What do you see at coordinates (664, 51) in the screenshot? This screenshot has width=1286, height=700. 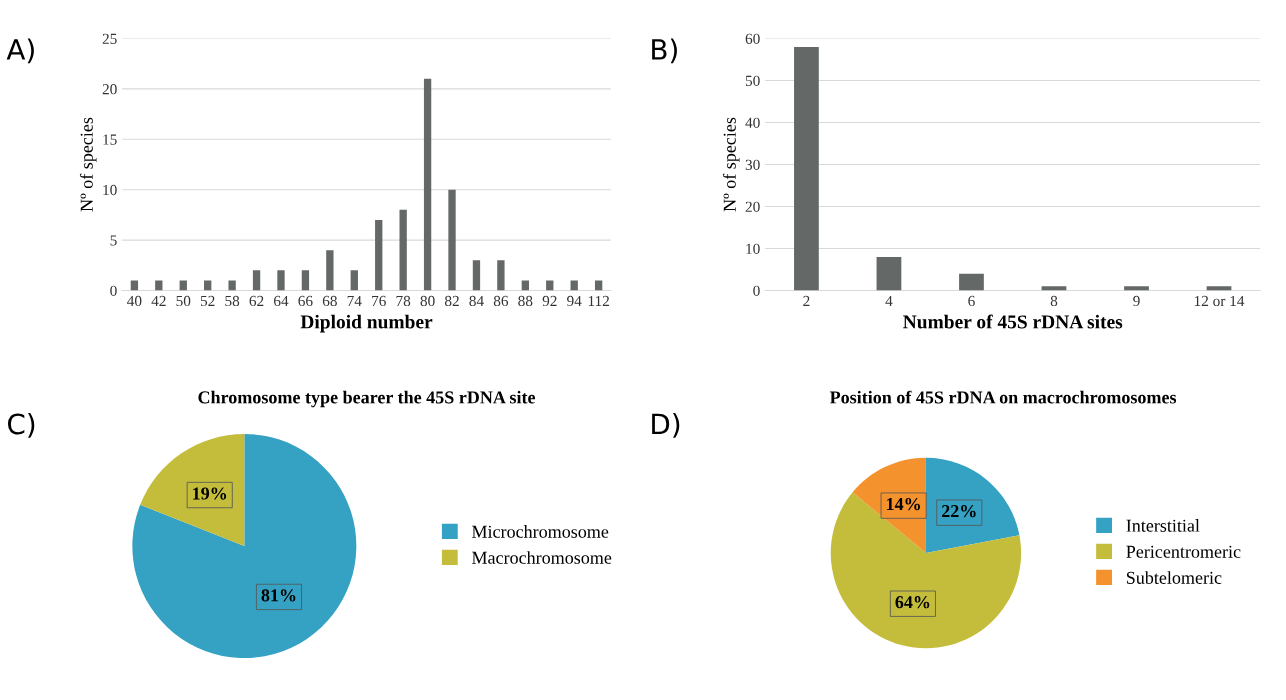 I see `text: B)` at bounding box center [664, 51].